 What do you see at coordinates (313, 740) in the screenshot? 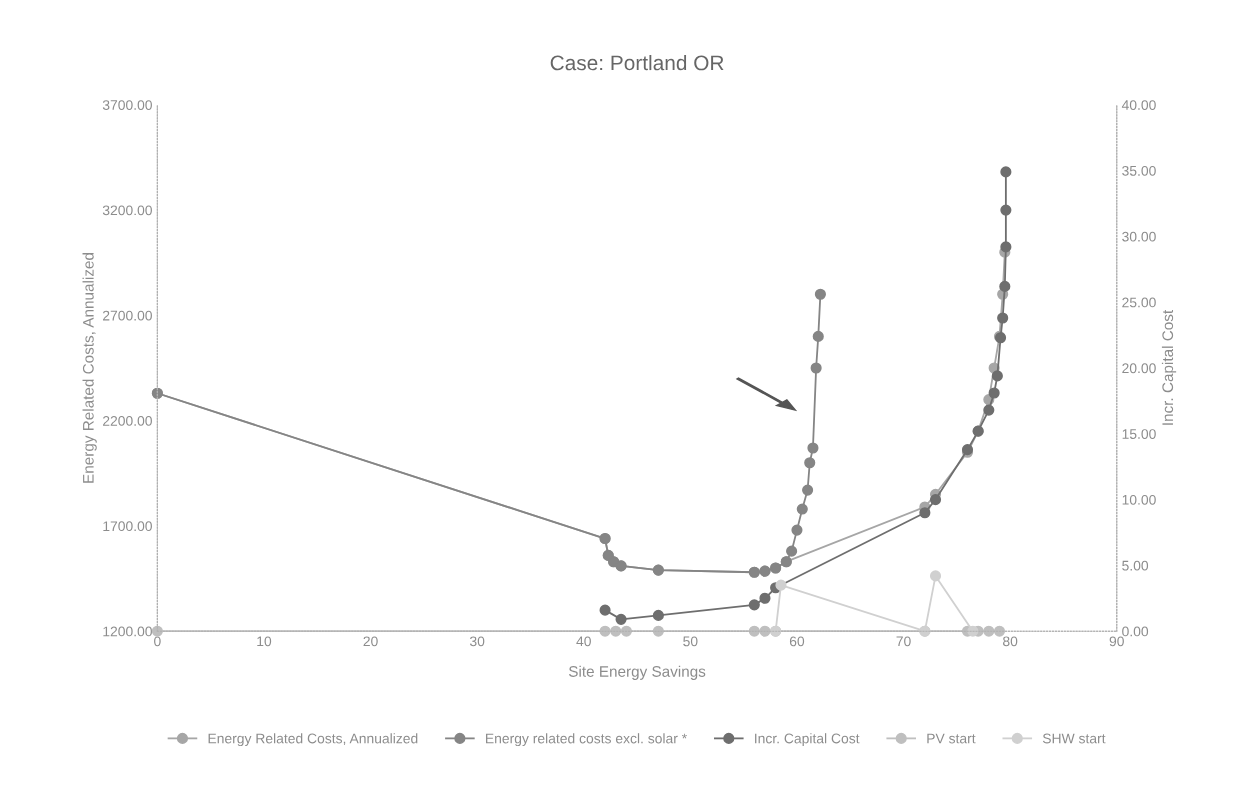
I see `legend-label: Energy Related Costs, Annualized` at bounding box center [313, 740].